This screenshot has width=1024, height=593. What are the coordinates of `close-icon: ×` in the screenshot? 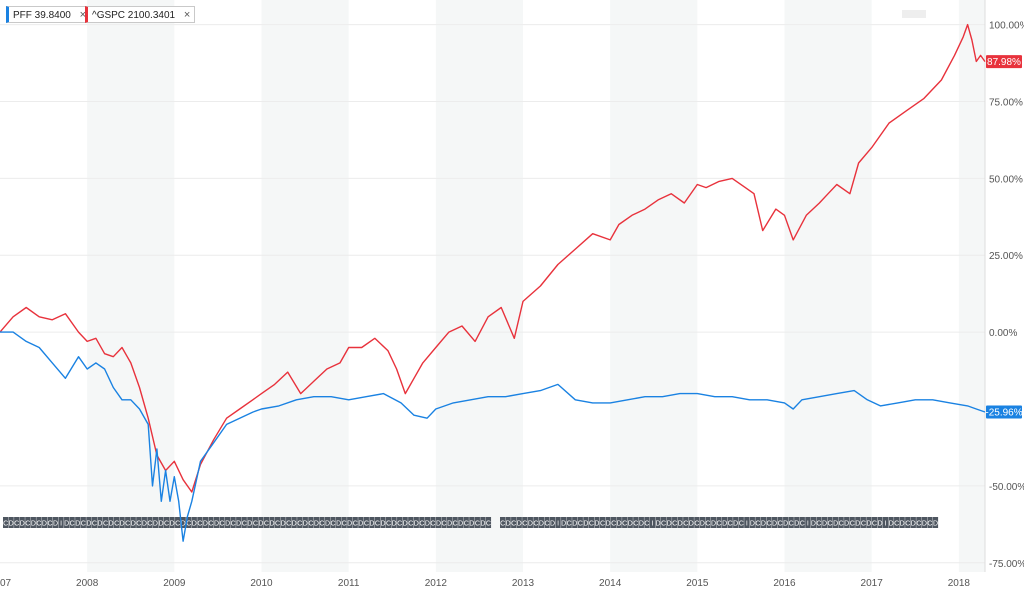 It's located at (187, 15).